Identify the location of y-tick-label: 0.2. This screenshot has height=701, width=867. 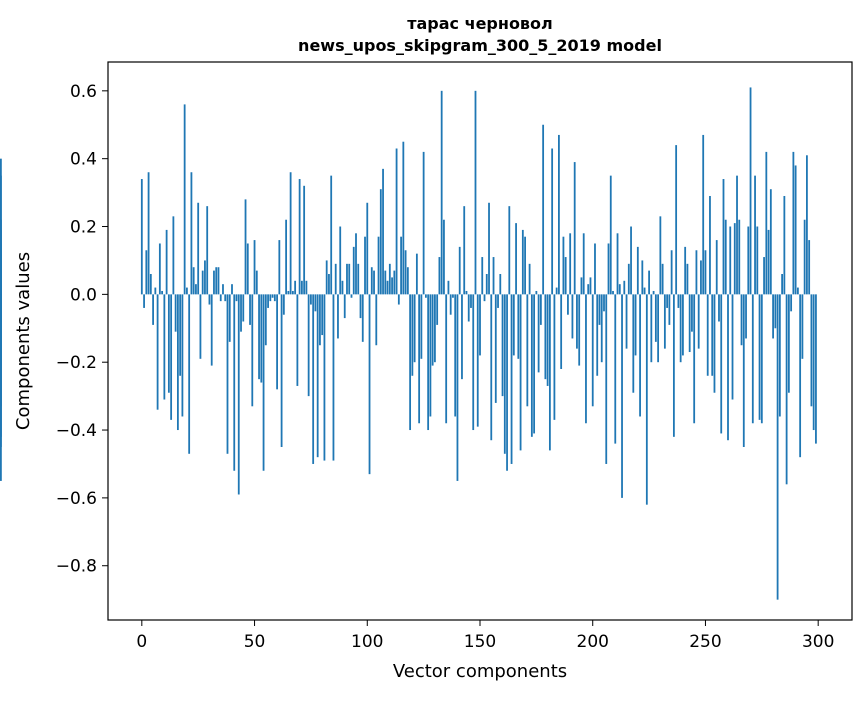
(83, 228).